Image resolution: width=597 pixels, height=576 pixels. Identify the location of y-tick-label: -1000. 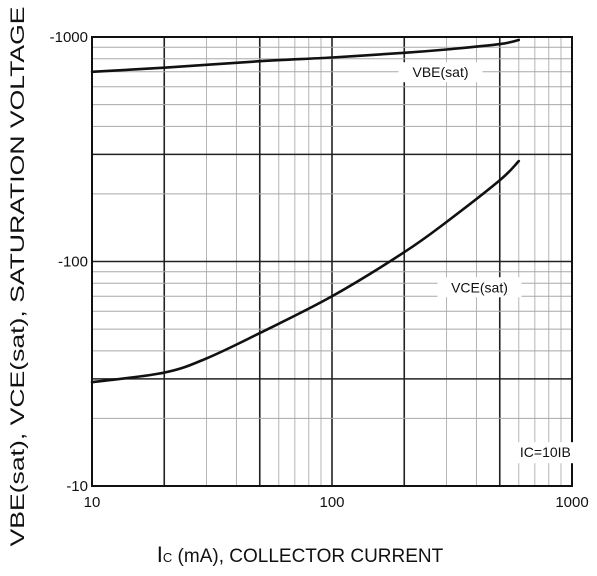
(69, 37).